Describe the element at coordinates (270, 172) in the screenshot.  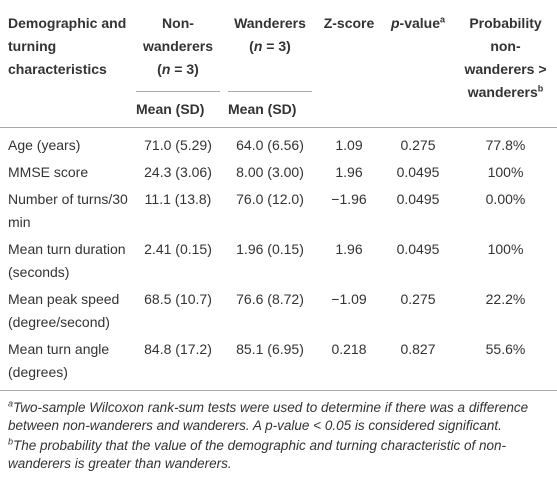
I see `table-cell: 8.00 (3.00)` at that location.